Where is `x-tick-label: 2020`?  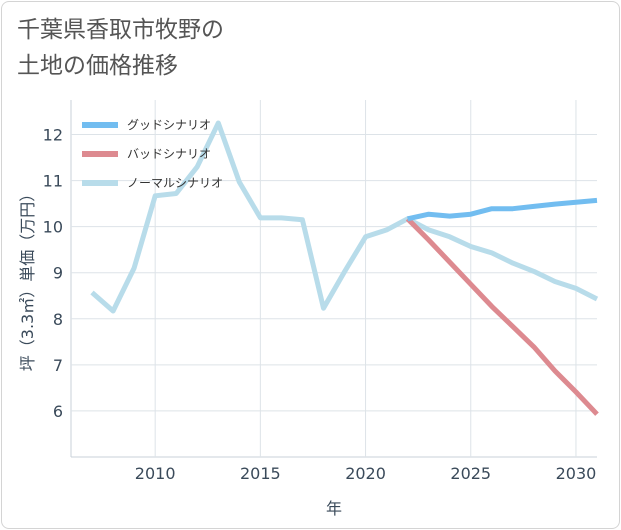 x-tick-label: 2020 is located at coordinates (365, 473).